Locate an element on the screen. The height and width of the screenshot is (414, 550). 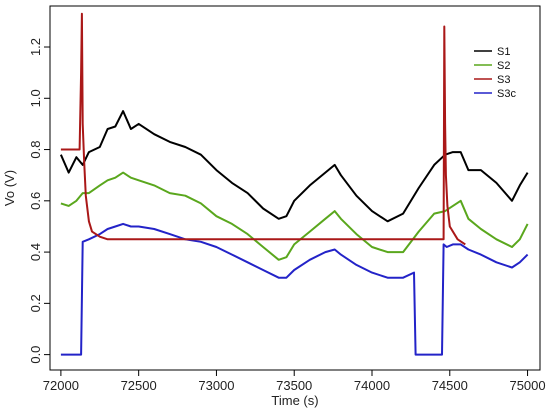
y-tick-label: 1.2 is located at coordinates (35, 47).